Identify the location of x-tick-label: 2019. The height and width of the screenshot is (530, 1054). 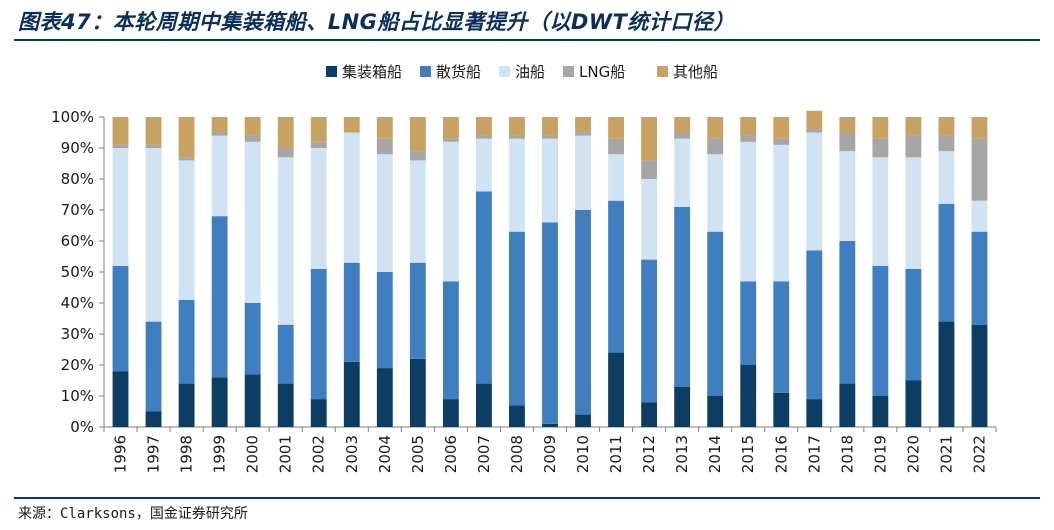
(880, 454).